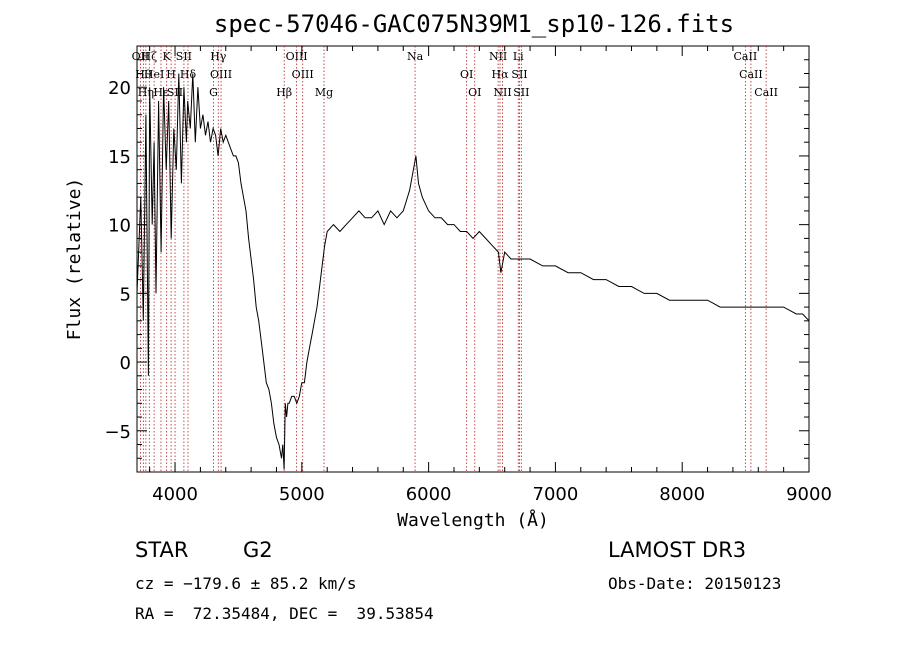 This screenshot has width=900, height=649. Describe the element at coordinates (154, 74) in the screenshot. I see `line-marker-label: HeI` at that location.